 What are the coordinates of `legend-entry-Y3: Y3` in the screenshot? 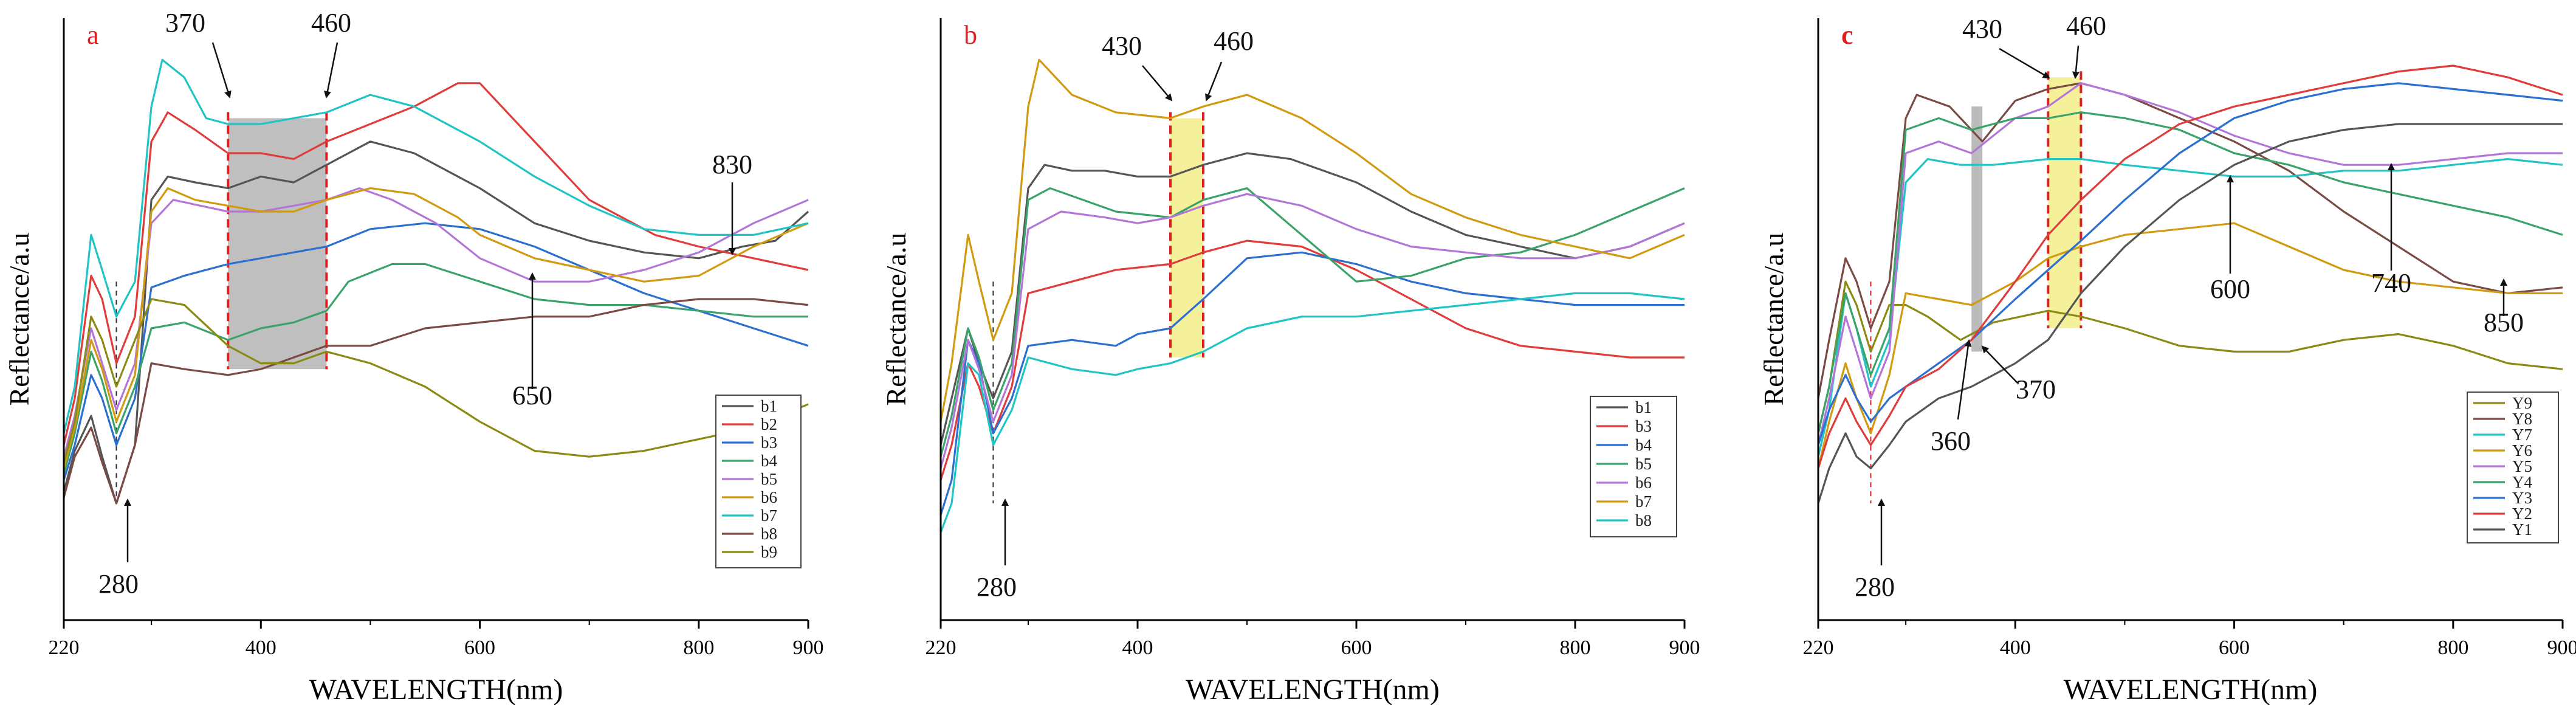 It's located at (2522, 498).